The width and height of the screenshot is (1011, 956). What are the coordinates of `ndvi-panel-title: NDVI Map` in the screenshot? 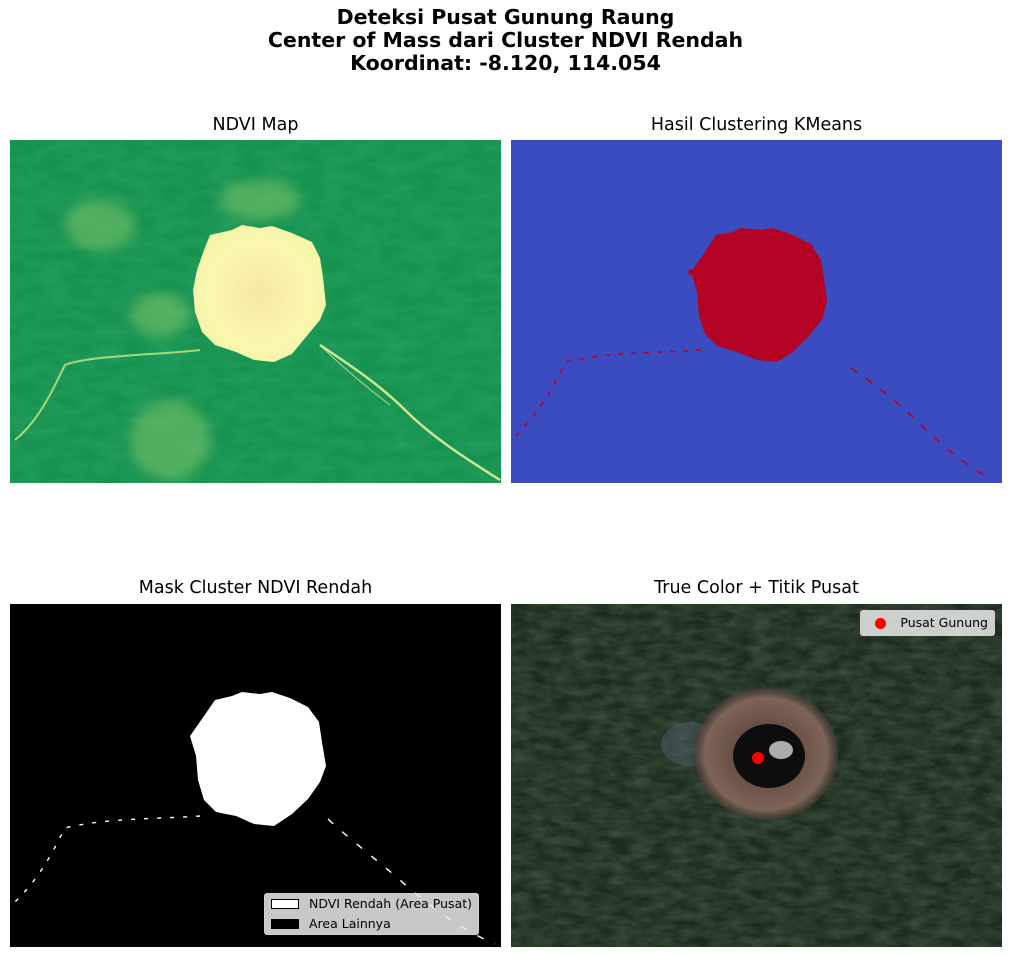 It's located at (255, 125).